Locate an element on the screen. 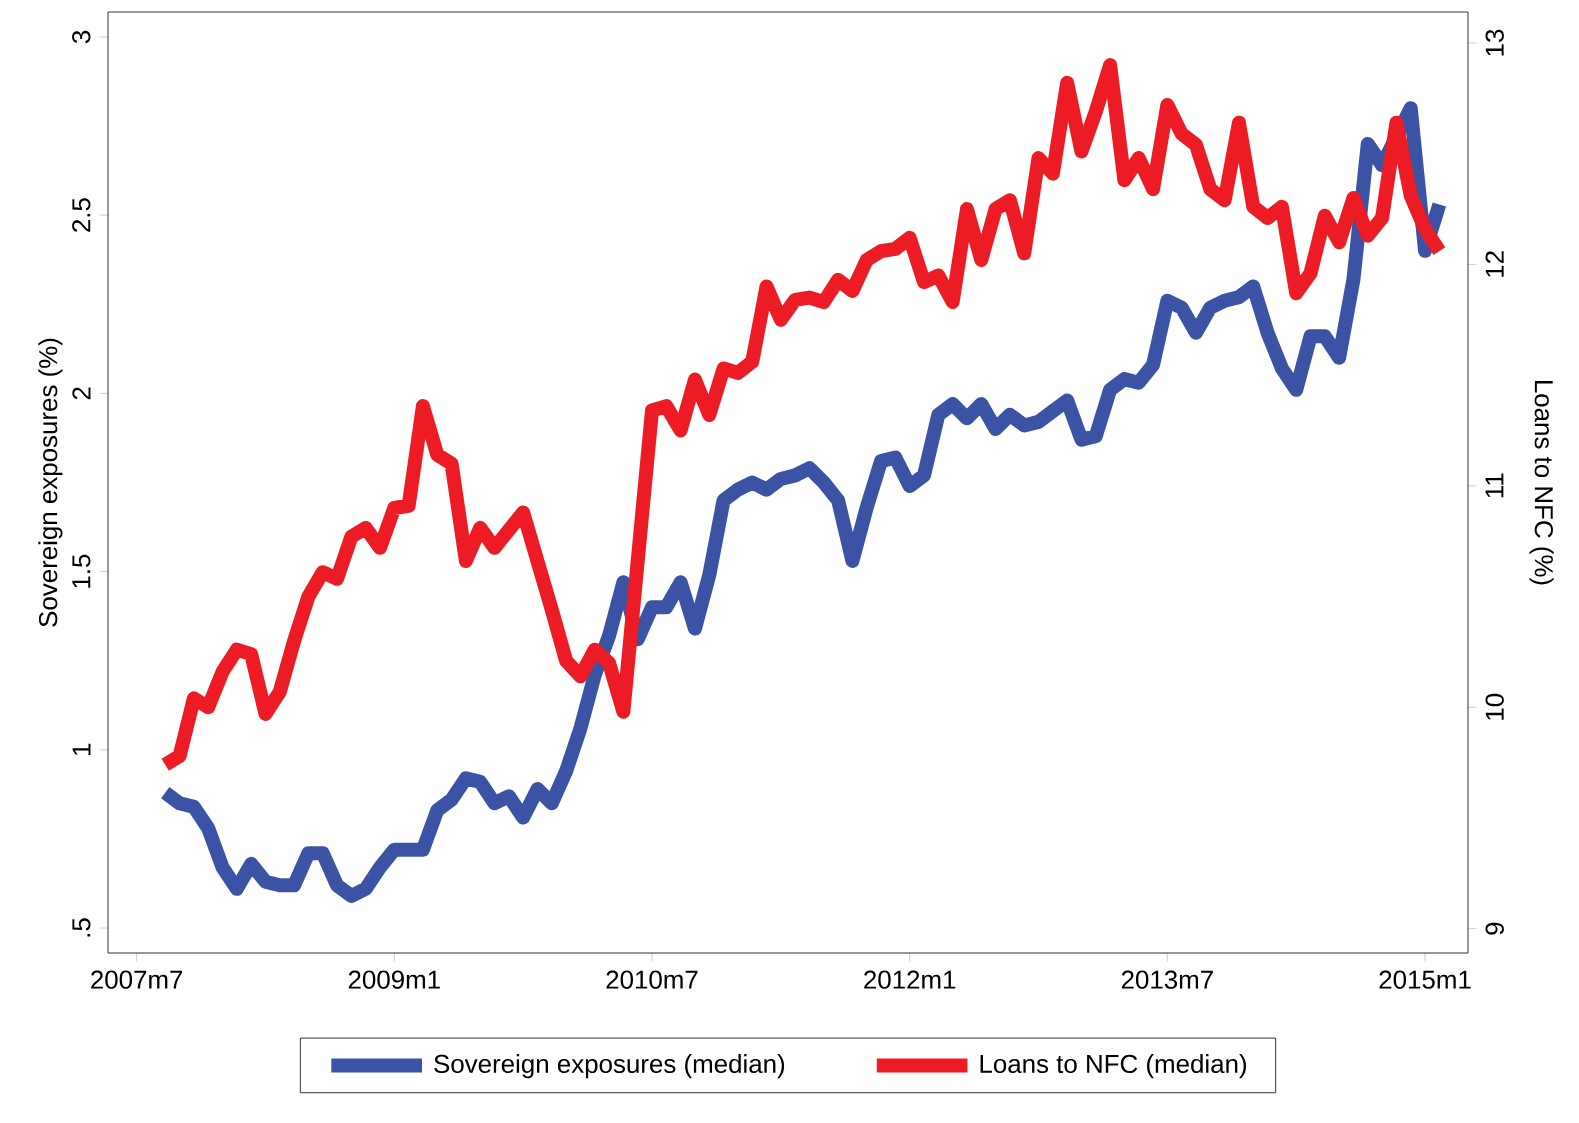 This screenshot has width=1579, height=1123. y-tick-label: 2.5 is located at coordinates (81, 215).